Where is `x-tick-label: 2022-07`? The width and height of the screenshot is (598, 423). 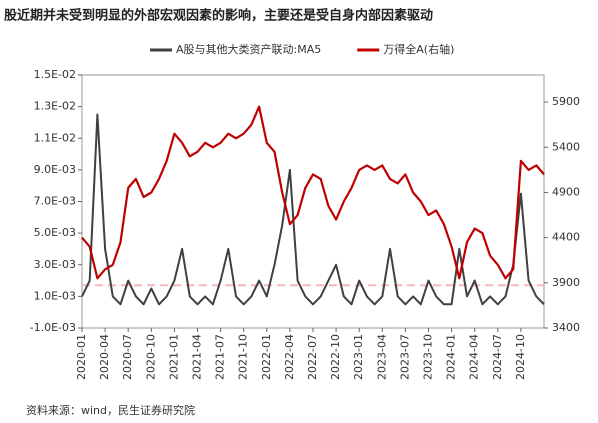
x-tick-label: 2022-07 is located at coordinates (312, 357).